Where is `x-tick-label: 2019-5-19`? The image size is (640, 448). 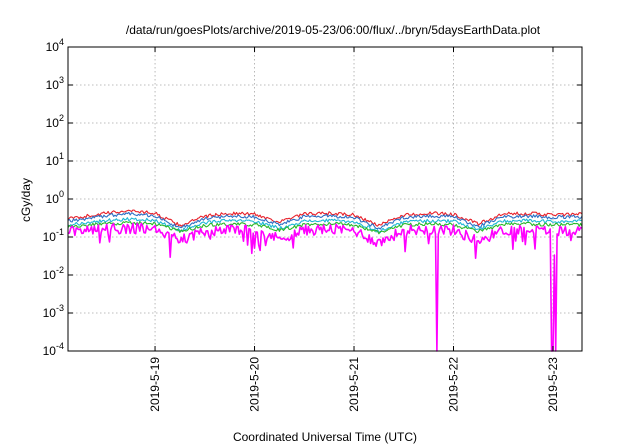
x-tick-label: 2019-5-19 is located at coordinates (155, 384).